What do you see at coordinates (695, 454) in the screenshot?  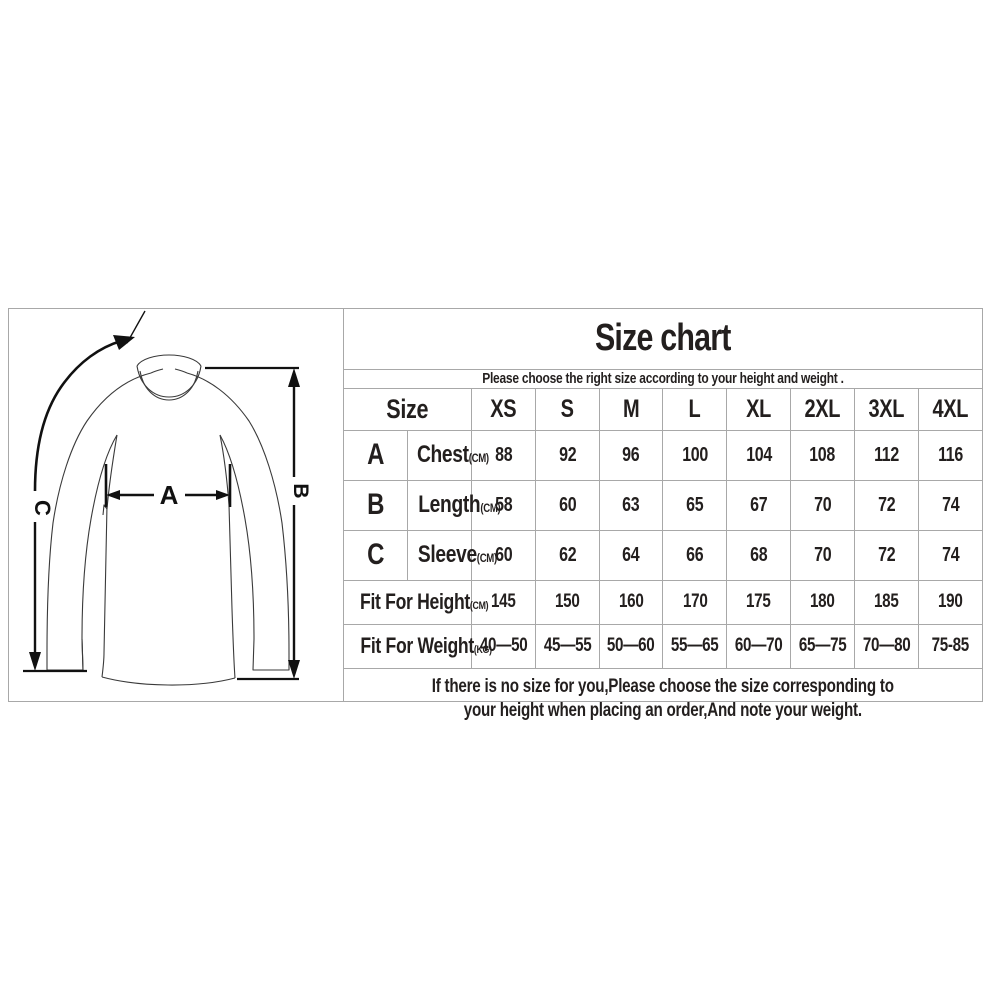 I see `cell-value: 100` at bounding box center [695, 454].